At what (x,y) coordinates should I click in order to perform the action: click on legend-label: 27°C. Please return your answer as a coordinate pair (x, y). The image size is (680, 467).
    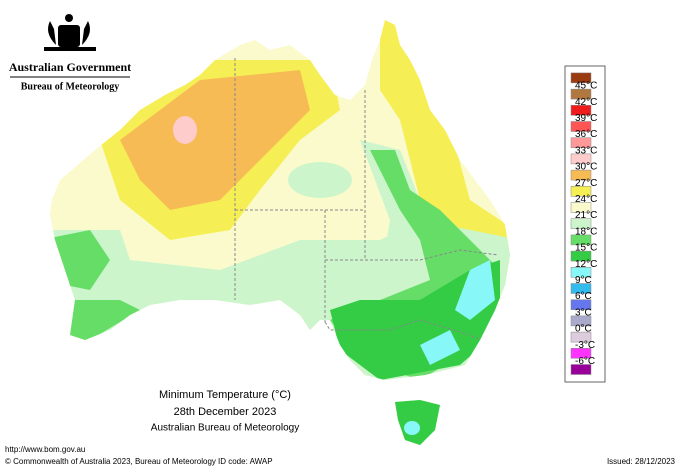
    Looking at the image, I should click on (586, 183).